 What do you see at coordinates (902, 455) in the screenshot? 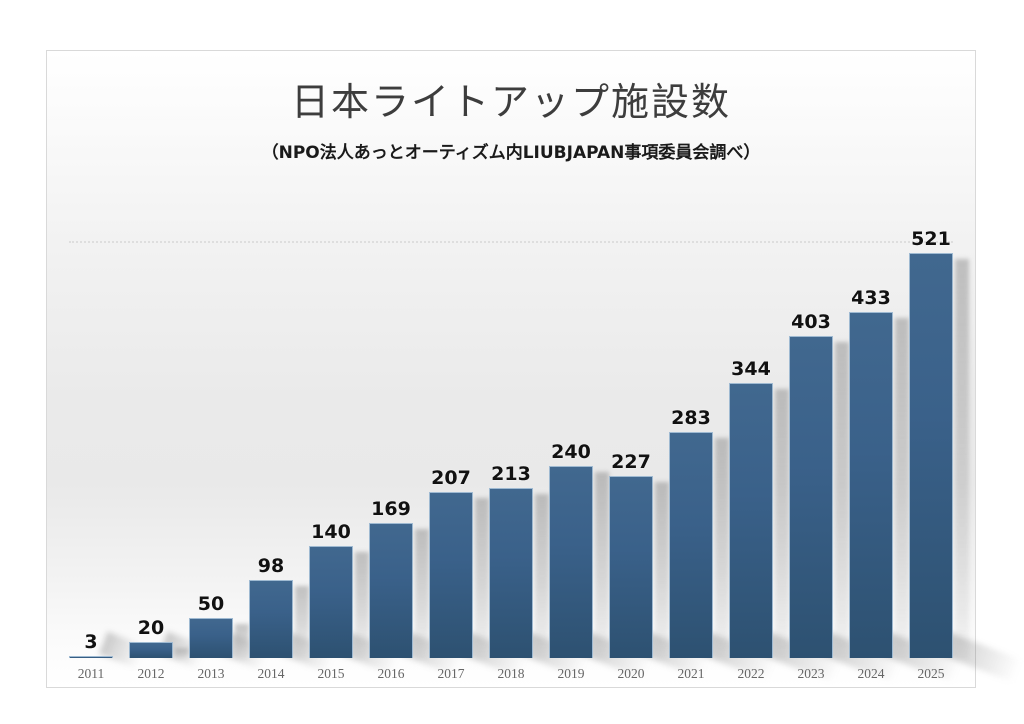
I see `bar-column: 433` at bounding box center [902, 455].